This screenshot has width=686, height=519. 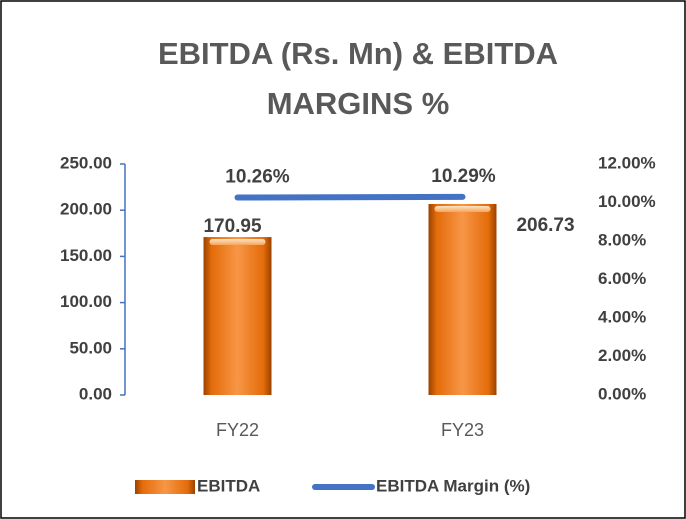 I want to click on x-tick-label: FY23, so click(x=462, y=430).